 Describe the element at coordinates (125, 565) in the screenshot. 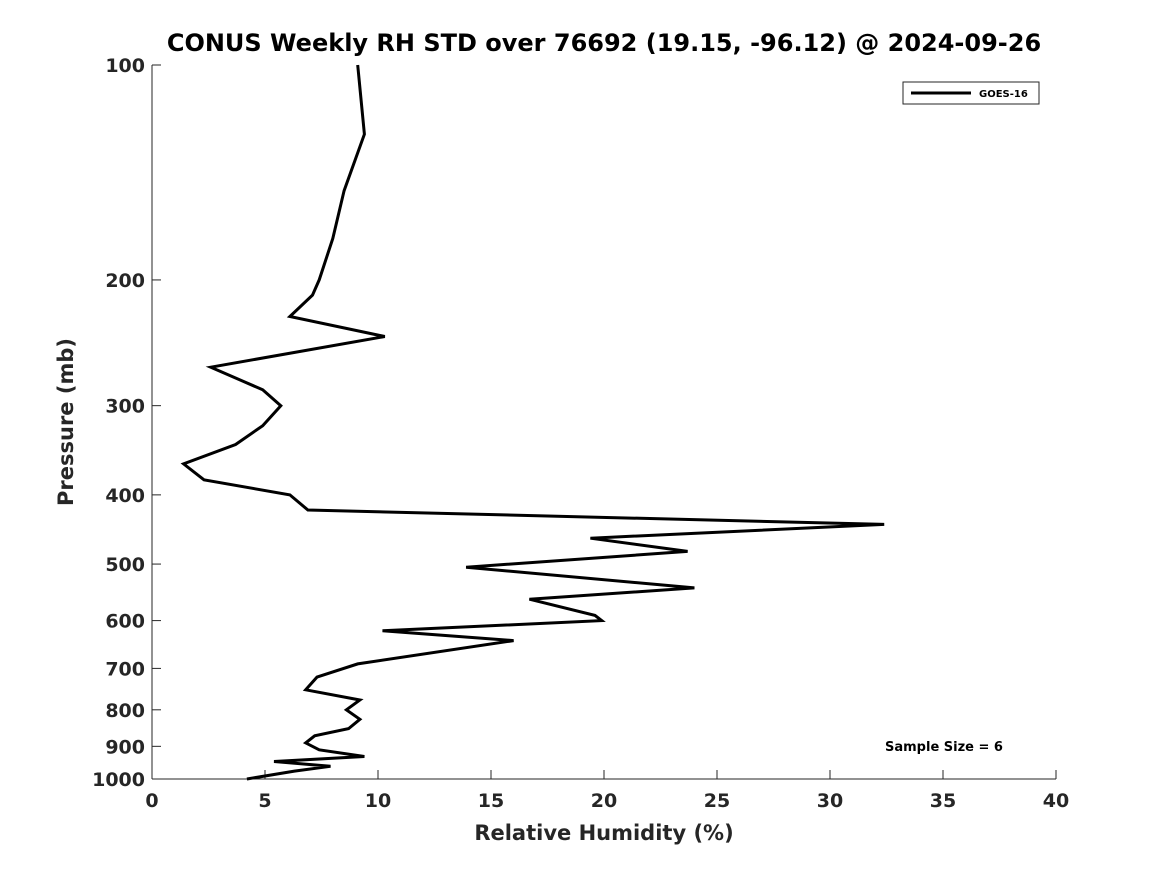

I see `y-tick-label: 500` at that location.